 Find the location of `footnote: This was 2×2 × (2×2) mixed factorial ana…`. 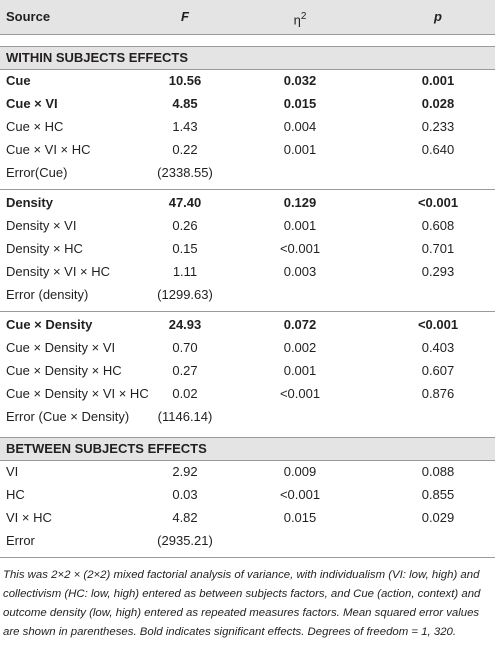

footnote: This was 2×2 × (2×2) mixed factorial ana… is located at coordinates (242, 603).